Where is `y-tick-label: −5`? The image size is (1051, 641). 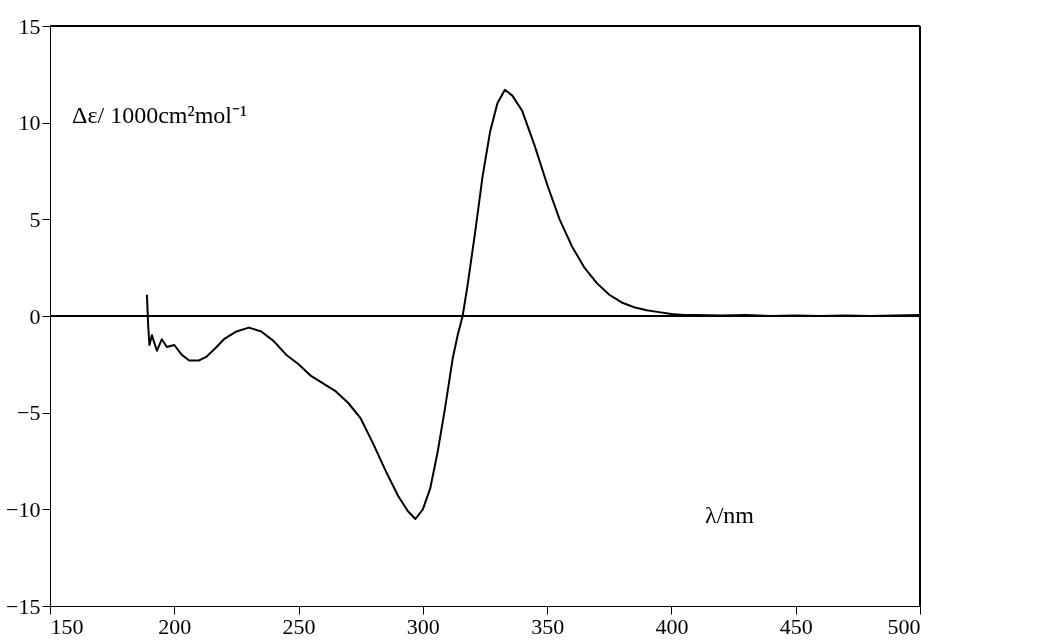 y-tick-label: −5 is located at coordinates (29, 413).